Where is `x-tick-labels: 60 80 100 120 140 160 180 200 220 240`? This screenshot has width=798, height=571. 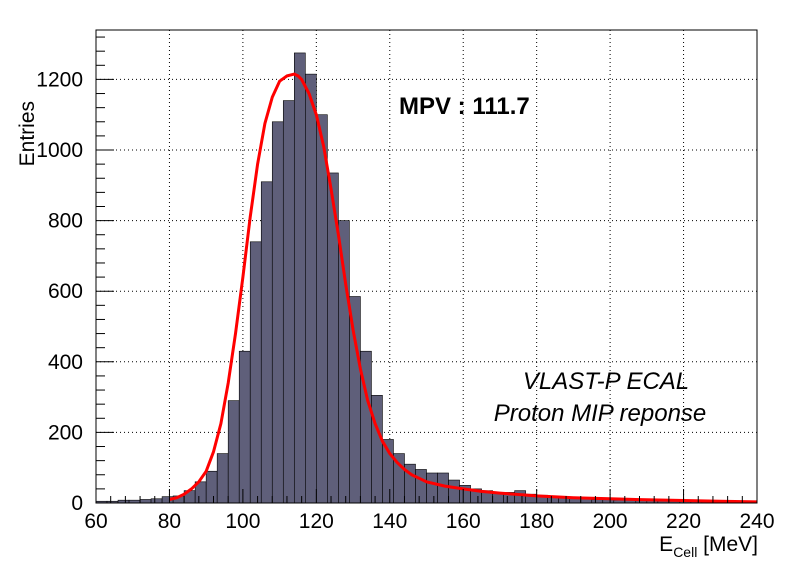
x-tick-labels: 60 80 100 120 140 160 180 200 220 240 is located at coordinates (429, 521).